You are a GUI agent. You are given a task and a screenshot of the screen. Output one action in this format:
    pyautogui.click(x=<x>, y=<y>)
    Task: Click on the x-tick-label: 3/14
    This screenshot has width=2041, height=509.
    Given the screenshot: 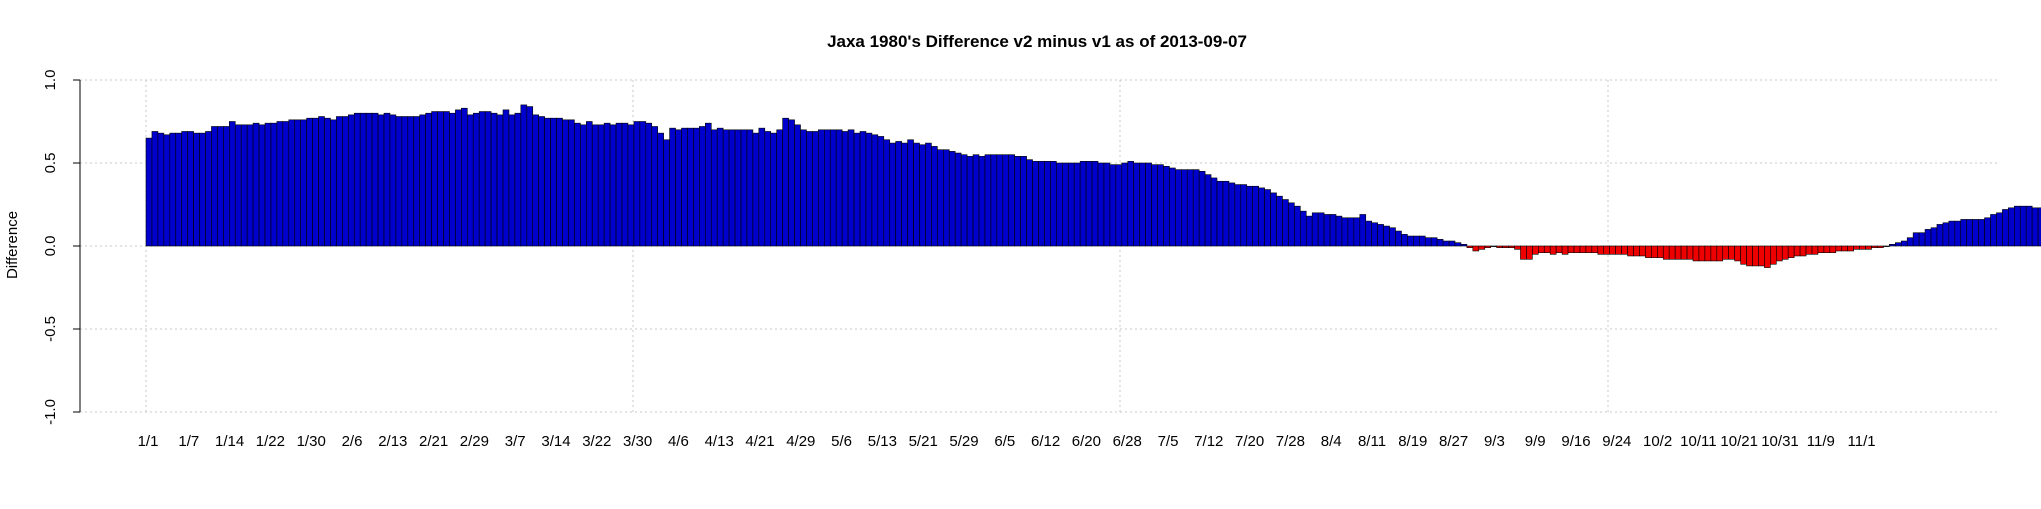 What is the action you would take?
    pyautogui.click(x=555, y=441)
    